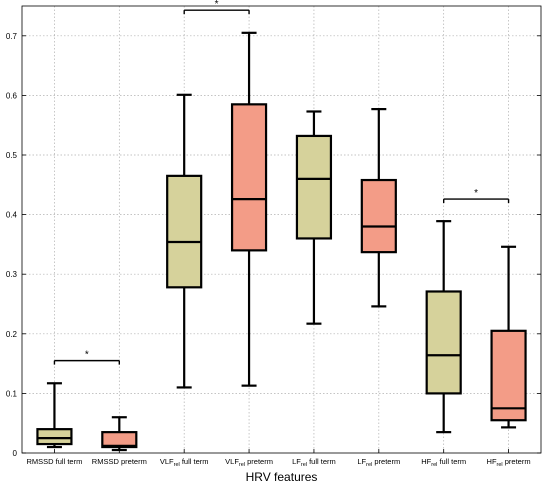 Image resolution: width=550 pixels, height=488 pixels. Describe the element at coordinates (282, 477) in the screenshot. I see `x-axis-title: HRV features` at that location.